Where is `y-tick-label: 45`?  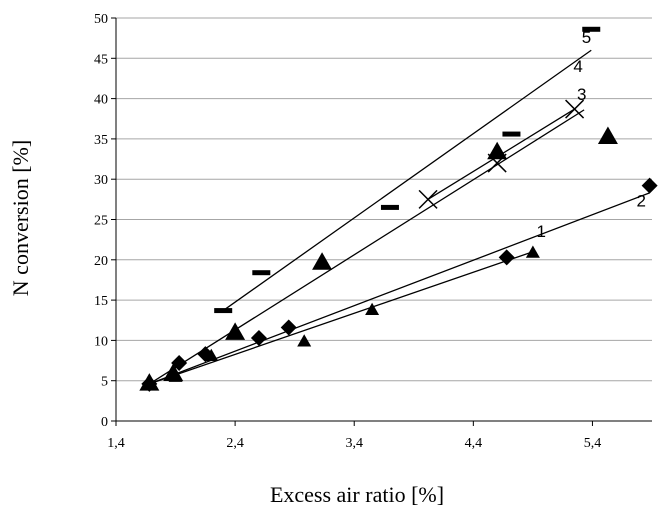 y-tick-label: 45 is located at coordinates (101, 59).